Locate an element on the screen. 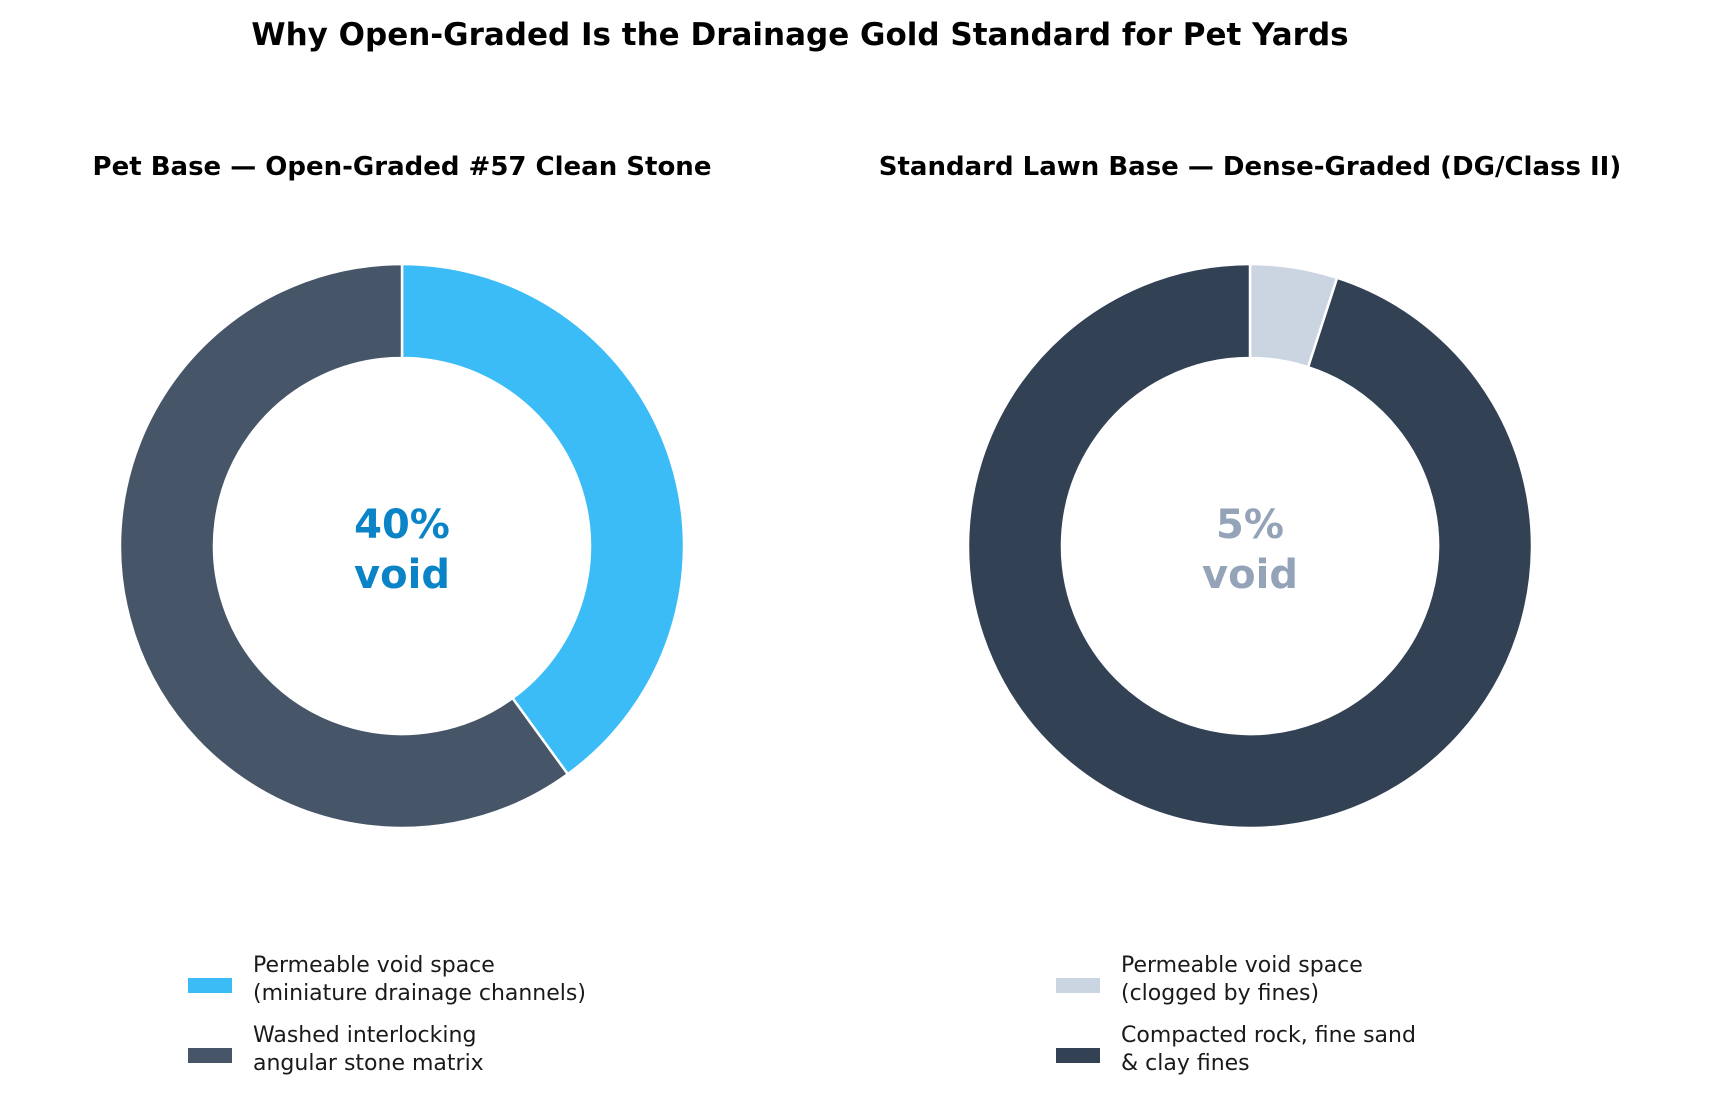 Image resolution: width=1725 pixels, height=1102 pixels. donut-slice-solid-matrix is located at coordinates (344, 546).